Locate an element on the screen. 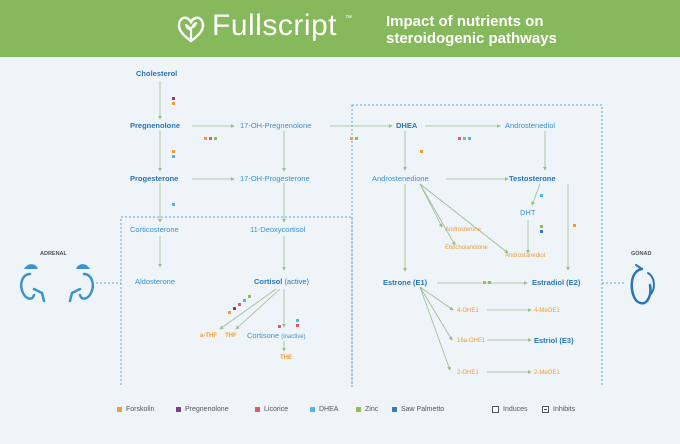 The width and height of the screenshot is (680, 444). sprout-heart-icon is located at coordinates (191, 29).